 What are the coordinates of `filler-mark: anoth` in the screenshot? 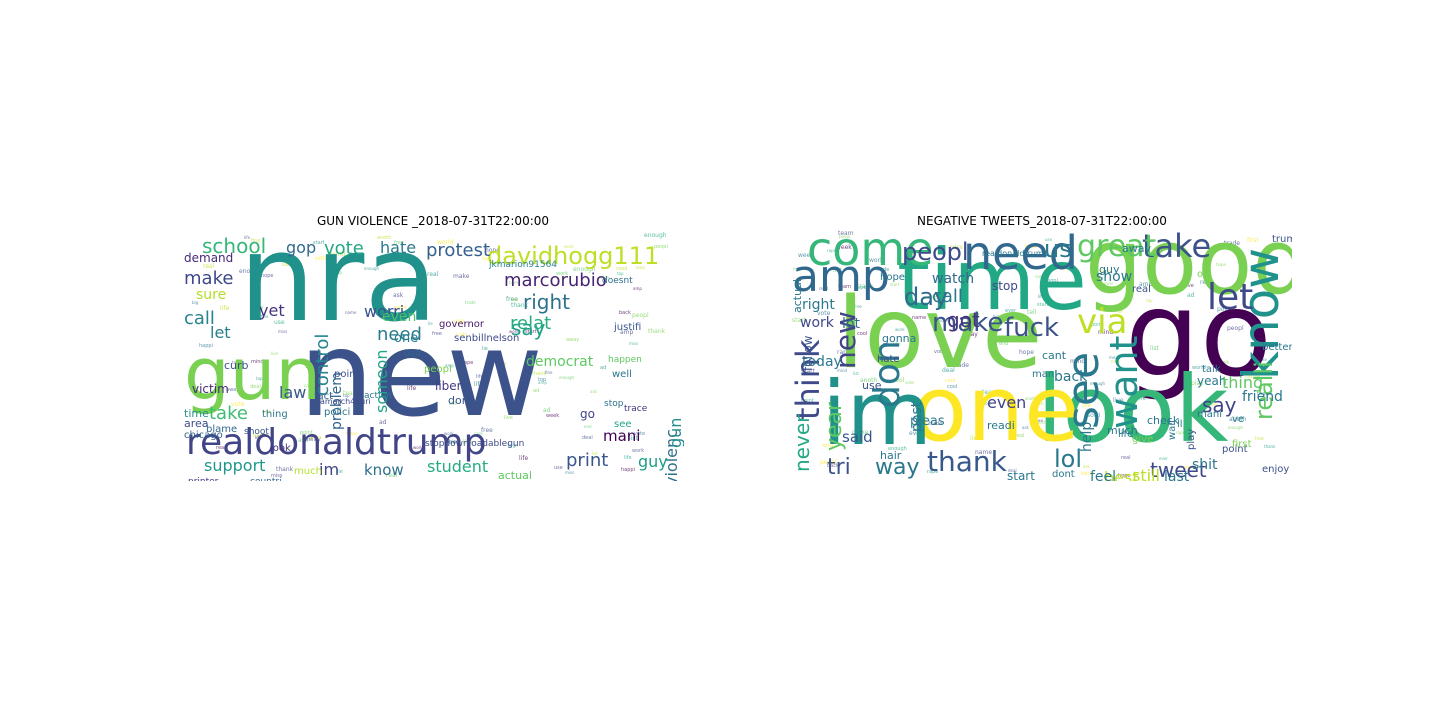 It's located at (869, 380).